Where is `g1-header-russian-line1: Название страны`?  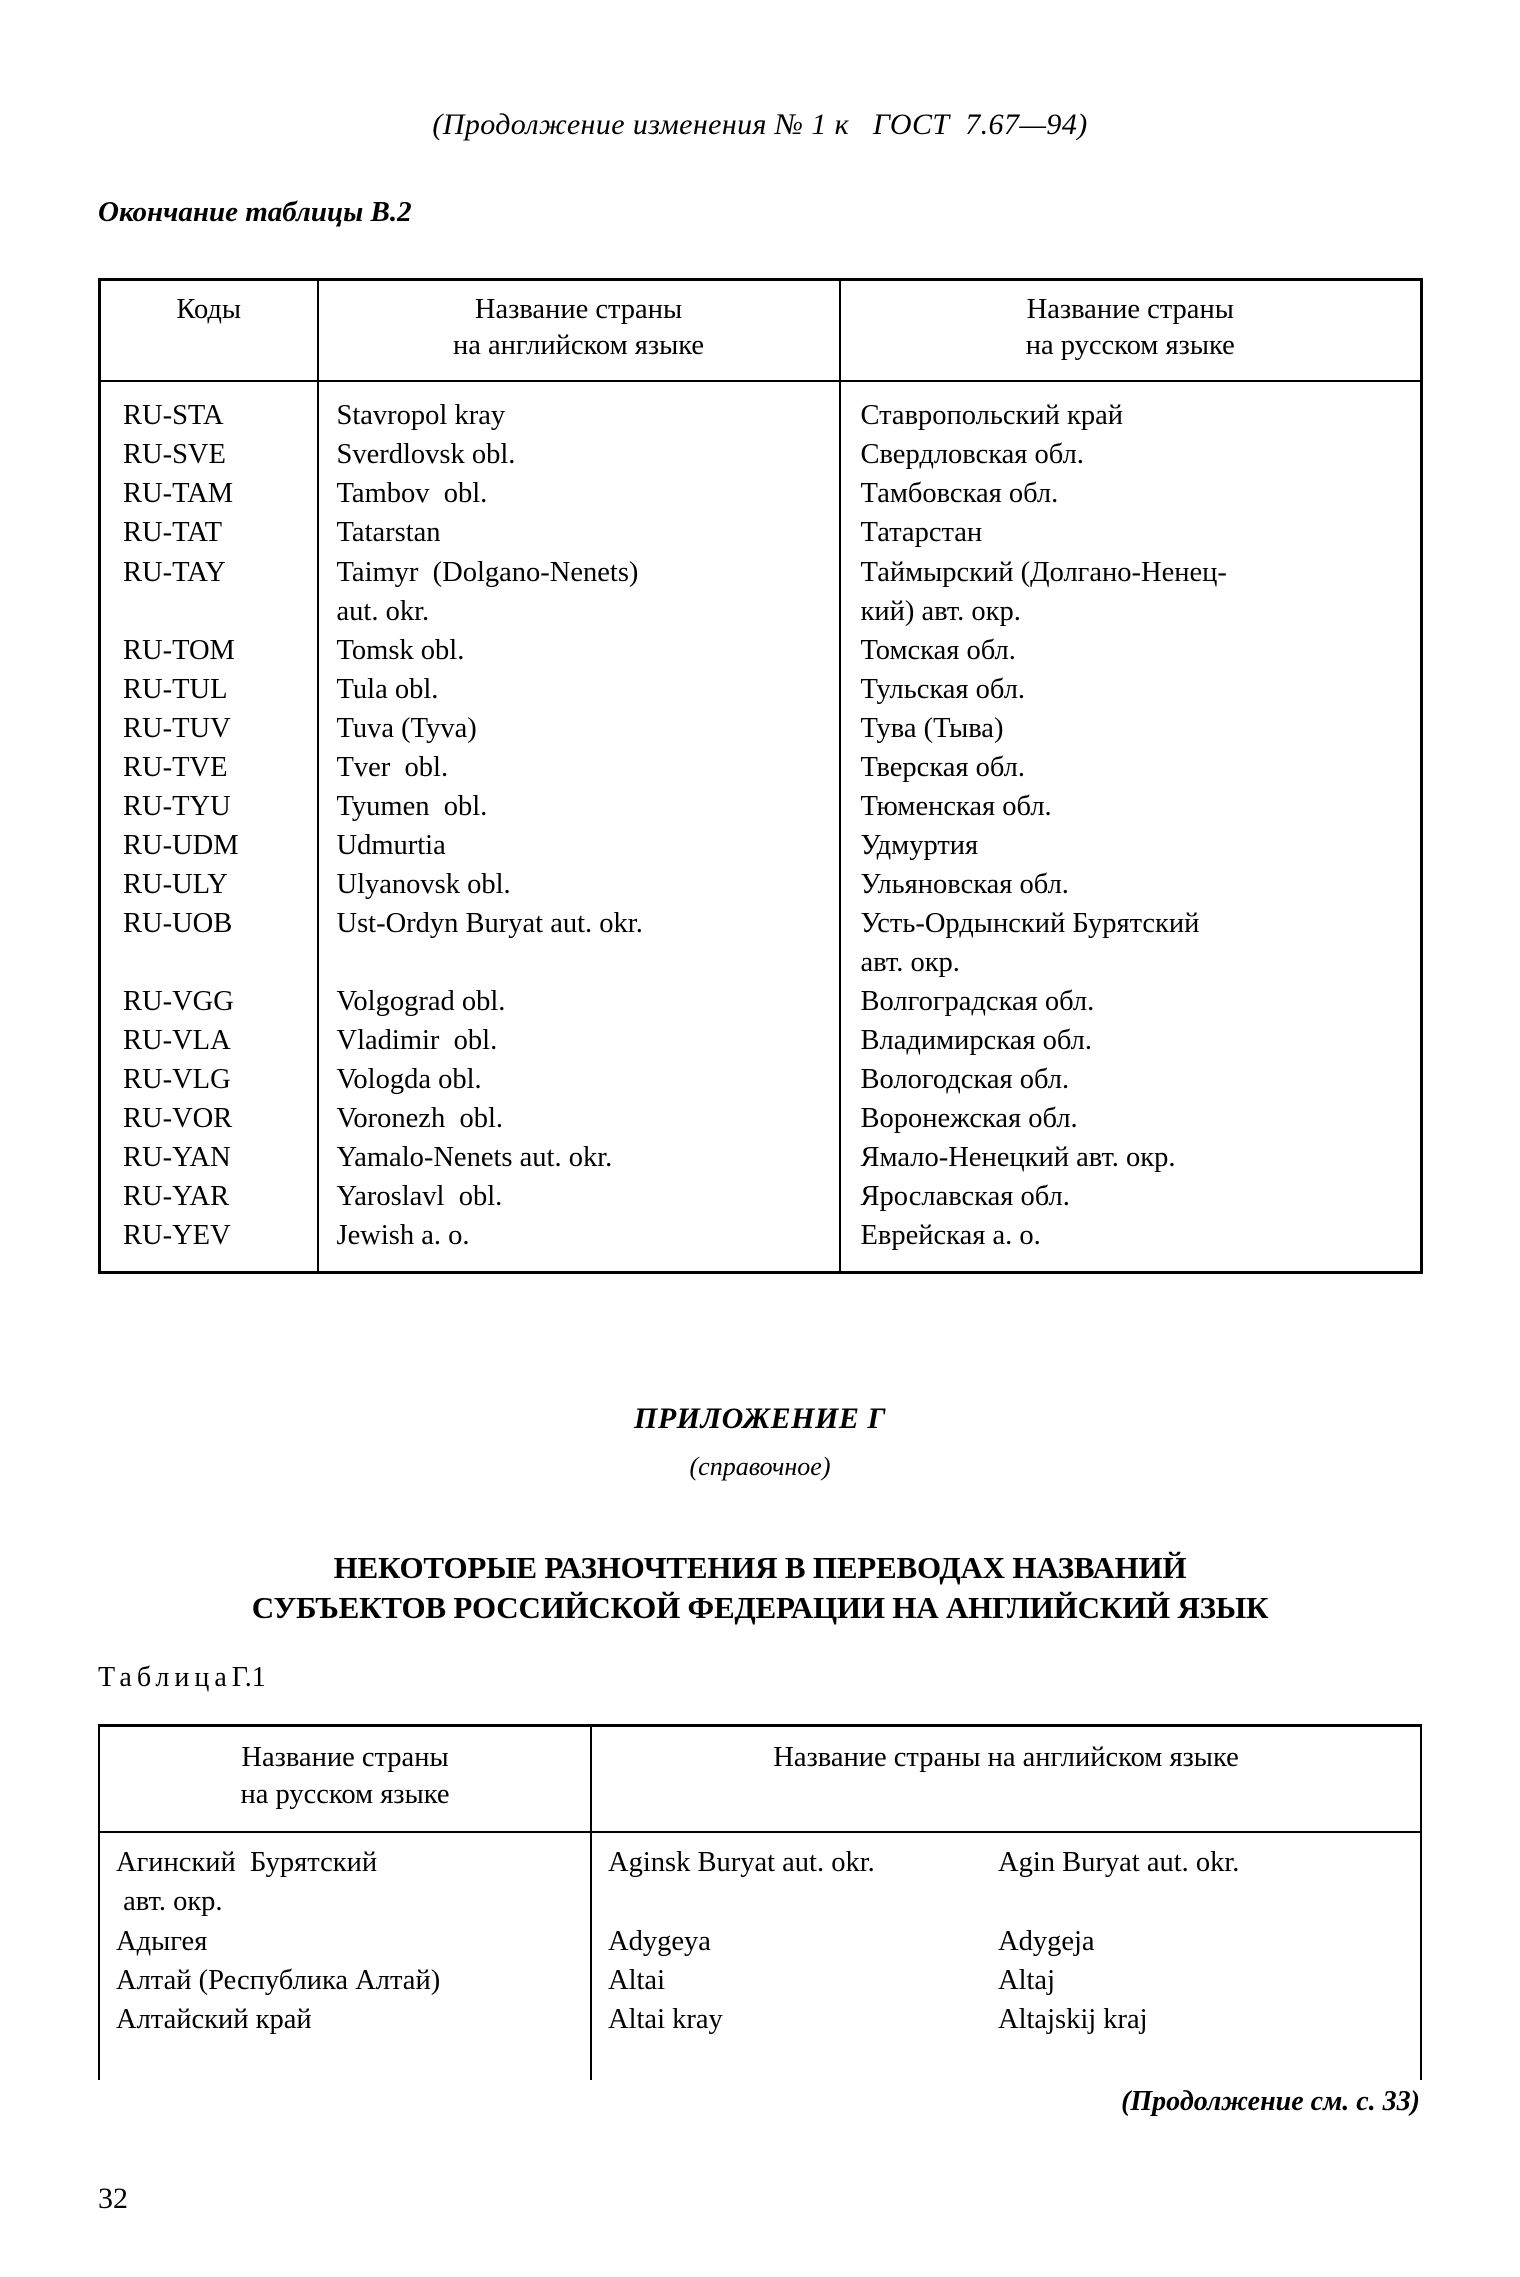 g1-header-russian-line1: Название страны is located at coordinates (345, 1757).